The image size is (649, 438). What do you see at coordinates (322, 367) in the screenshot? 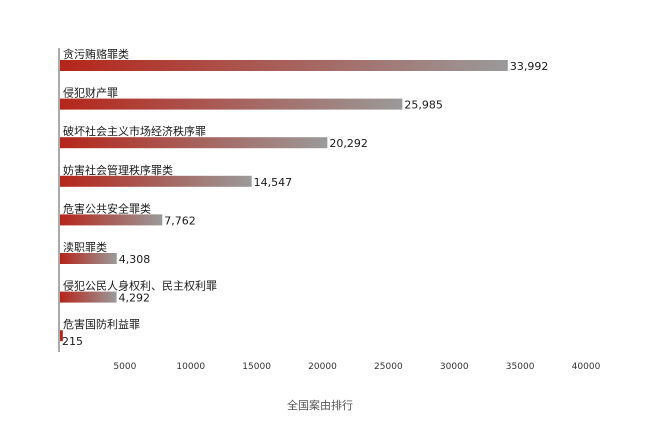
I see `x-tick-label: 20000` at bounding box center [322, 367].